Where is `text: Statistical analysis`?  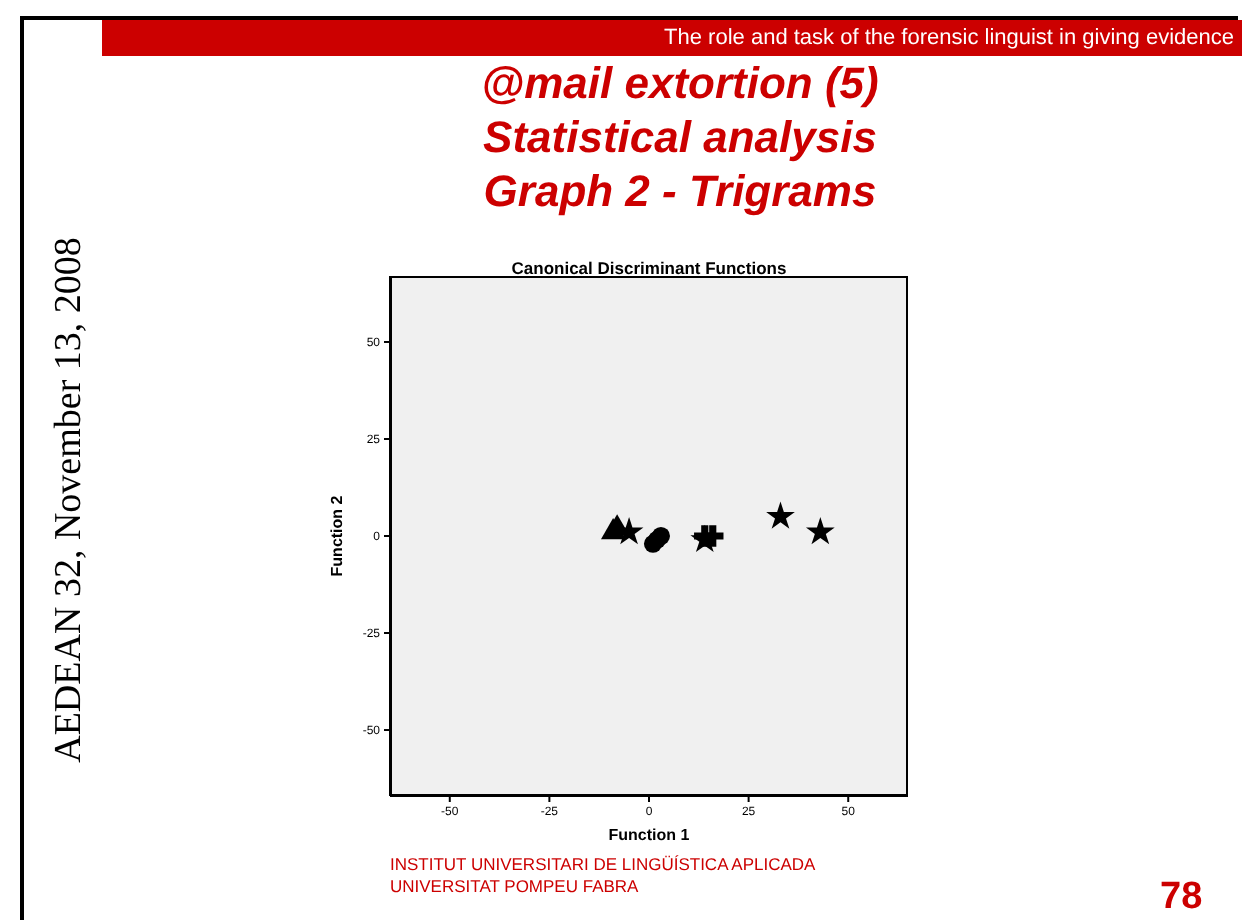 text: Statistical analysis is located at coordinates (680, 137).